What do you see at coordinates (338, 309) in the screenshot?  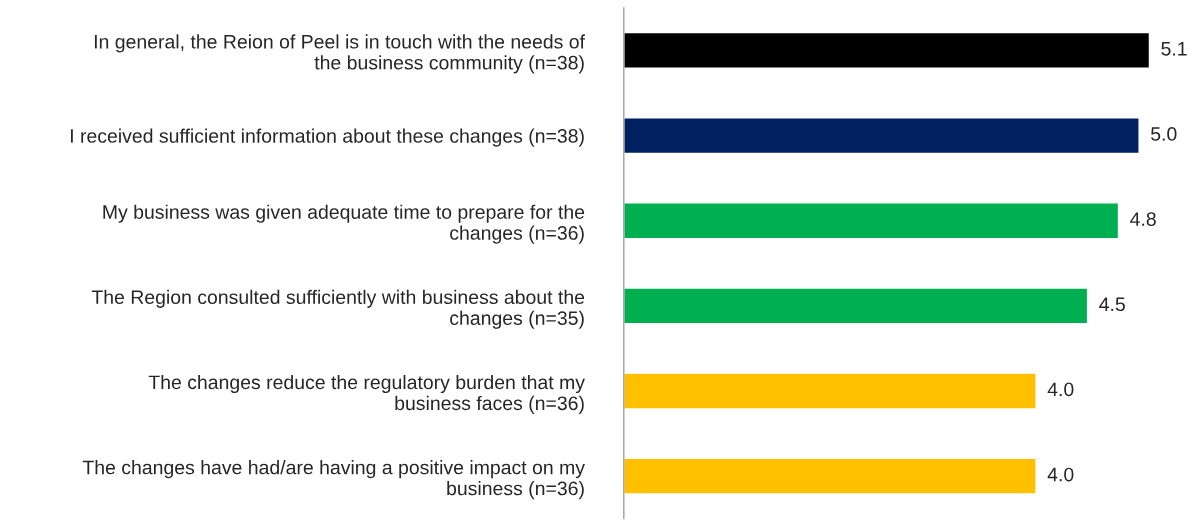 I see `y-tick-label: The Region consulted sufficiently with business about the changes (n=35)` at bounding box center [338, 309].